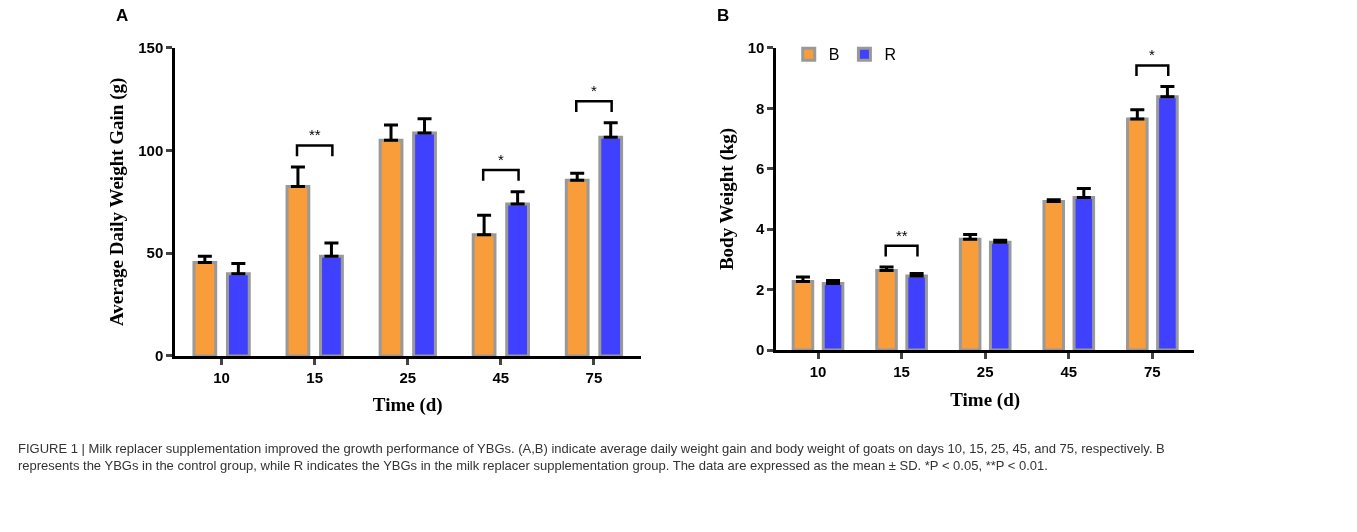 Image resolution: width=1357 pixels, height=532 pixels. What do you see at coordinates (151, 150) in the screenshot?
I see `y-tick-label: 100` at bounding box center [151, 150].